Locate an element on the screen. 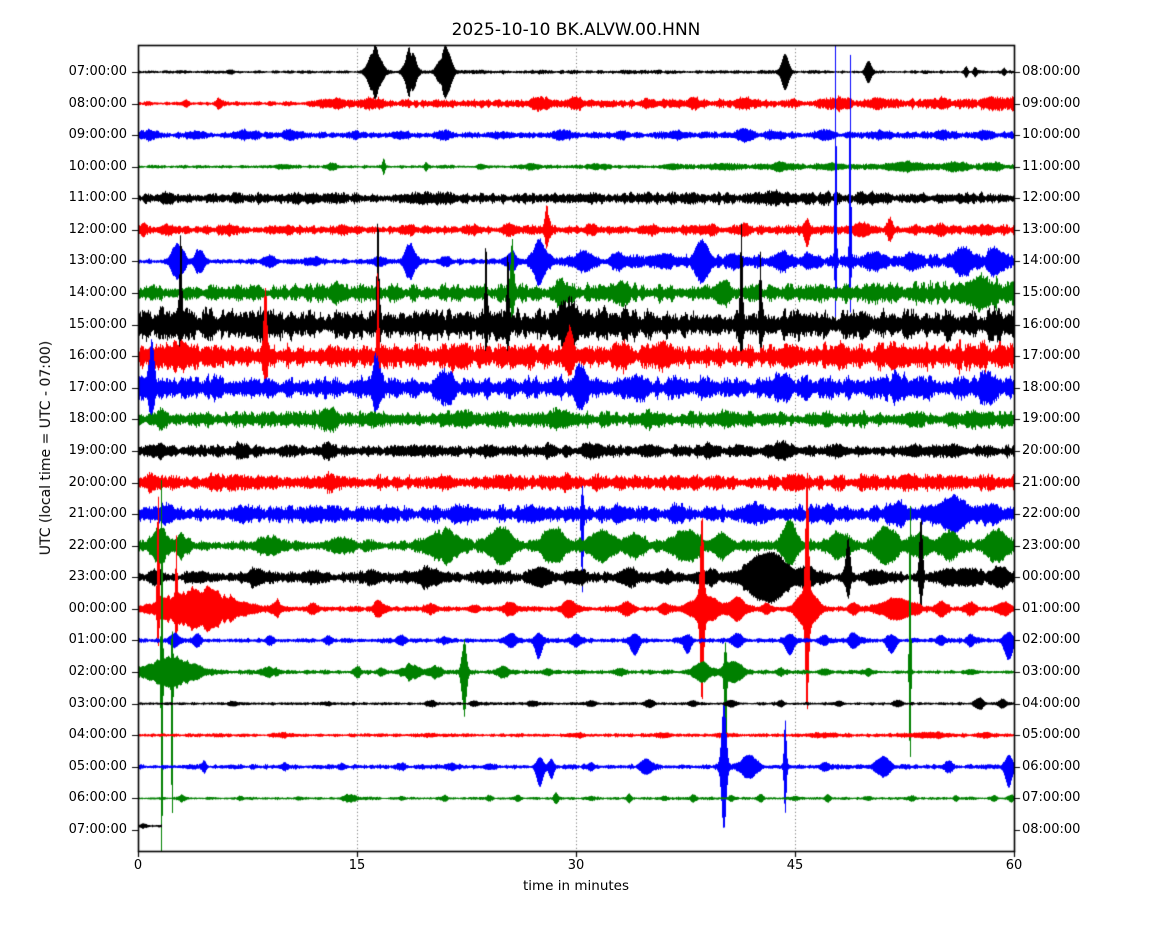  left-time-label: 10:00:00 is located at coordinates (97, 166).